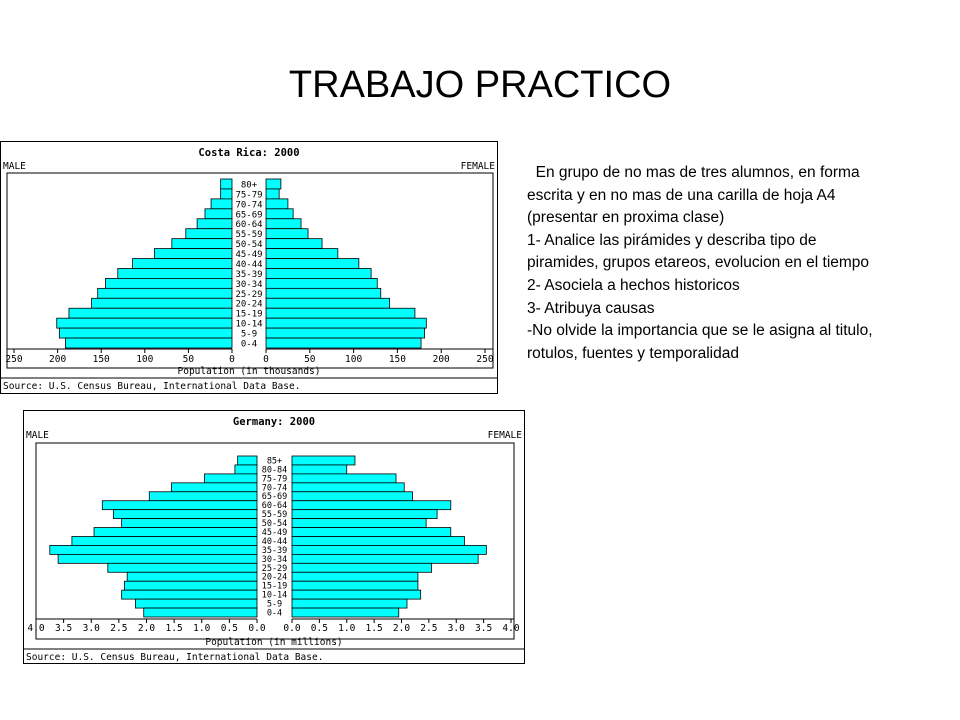  I want to click on female-tick-label: 4.0, so click(510, 628).